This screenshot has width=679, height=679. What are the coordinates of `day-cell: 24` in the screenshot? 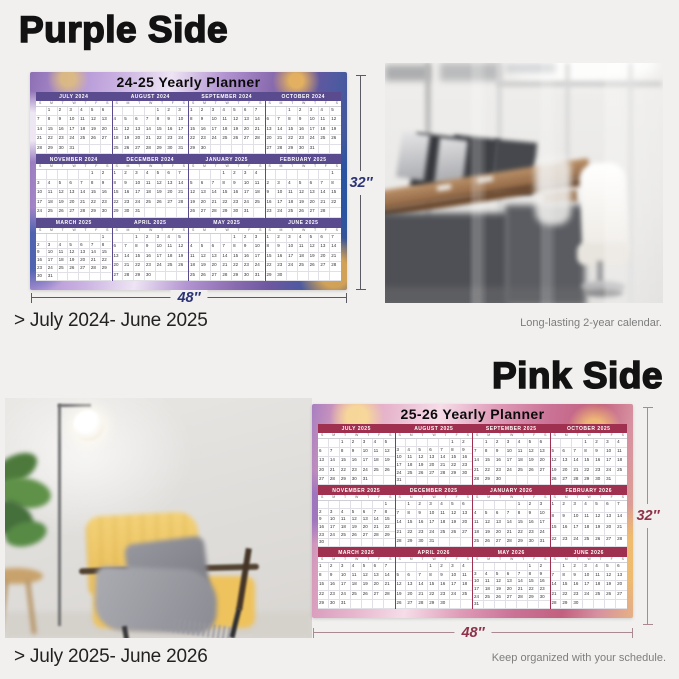 It's located at (478, 597).